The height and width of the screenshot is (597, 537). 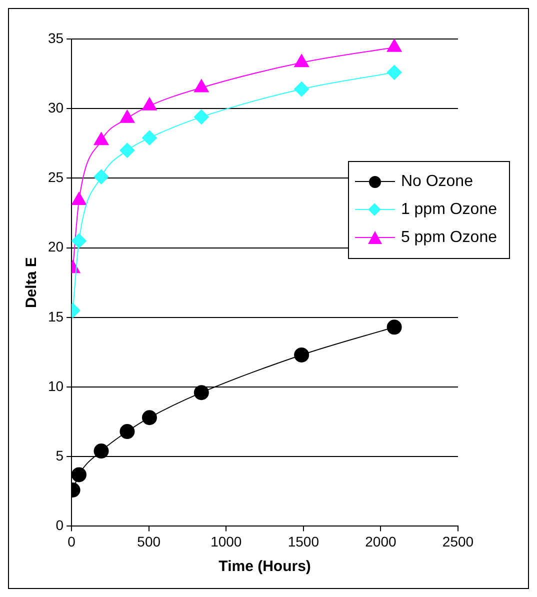 What do you see at coordinates (149, 541) in the screenshot?
I see `x-tick-label: 500` at bounding box center [149, 541].